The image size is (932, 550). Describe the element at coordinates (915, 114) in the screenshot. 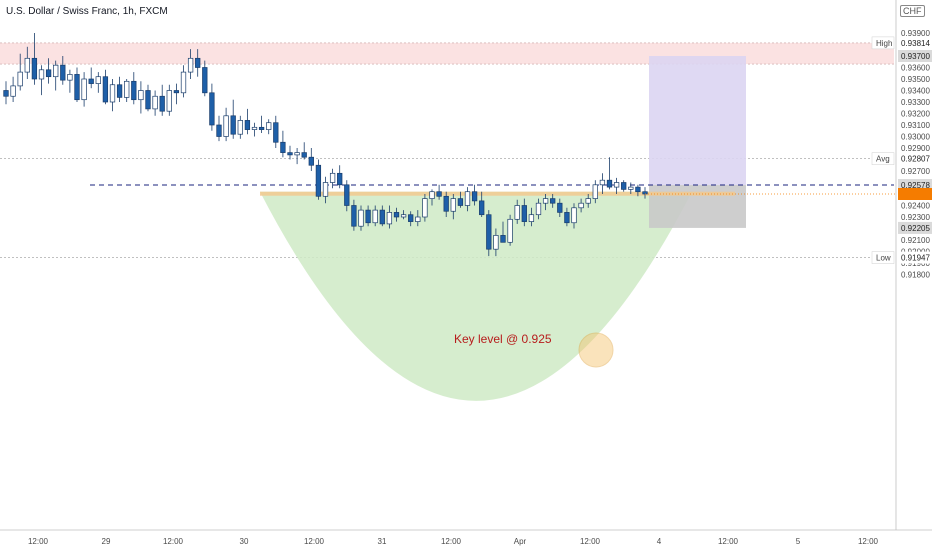

I see `price-tick-label: 0.93200` at that location.